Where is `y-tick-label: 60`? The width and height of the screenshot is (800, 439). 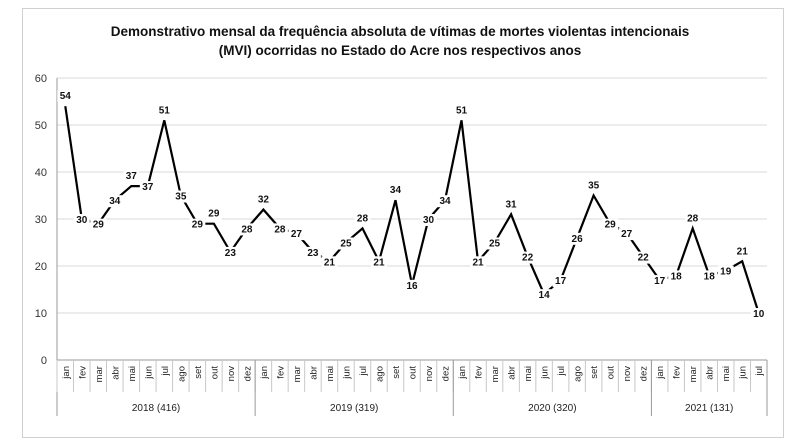 y-tick-label: 60 is located at coordinates (41, 79).